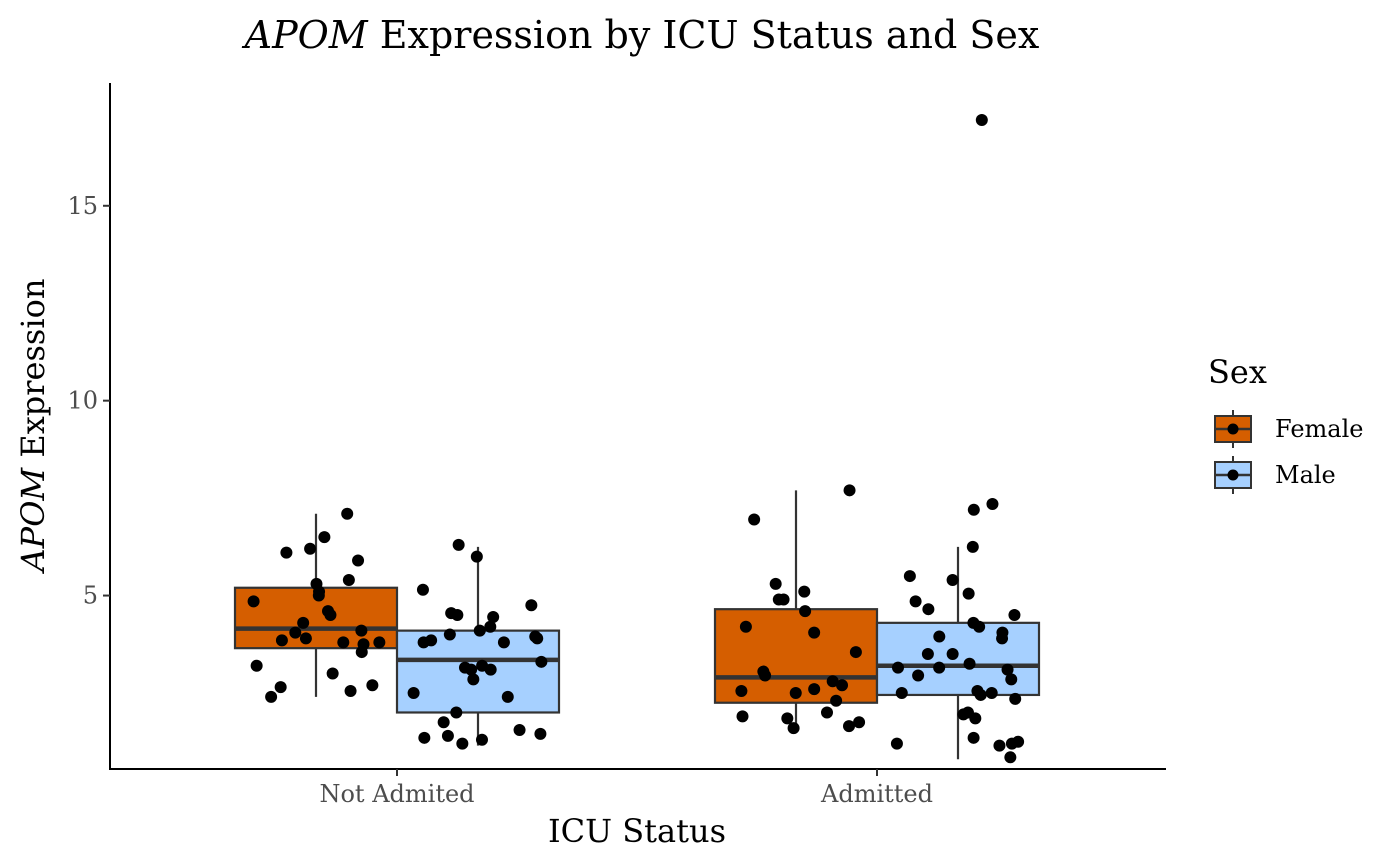 Image resolution: width=1400 pixels, height=865 pixels. Describe the element at coordinates (90, 596) in the screenshot. I see `y-tick-label: 5` at that location.